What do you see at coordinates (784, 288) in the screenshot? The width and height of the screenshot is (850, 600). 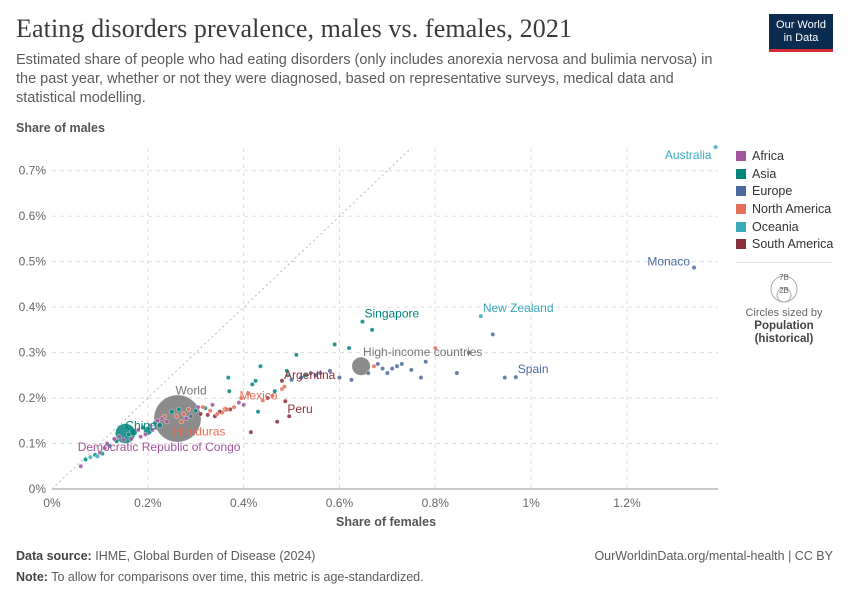 I see `size-legend-circles: 7B 2B` at bounding box center [784, 288].